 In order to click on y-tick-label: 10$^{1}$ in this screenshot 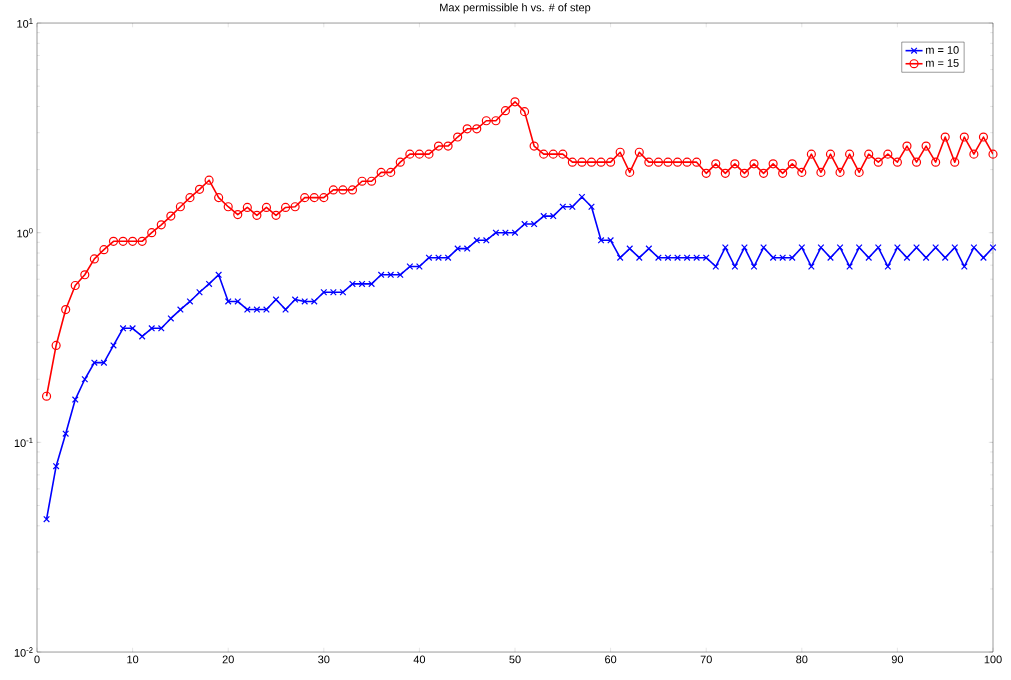, I will do `click(25, 23)`.